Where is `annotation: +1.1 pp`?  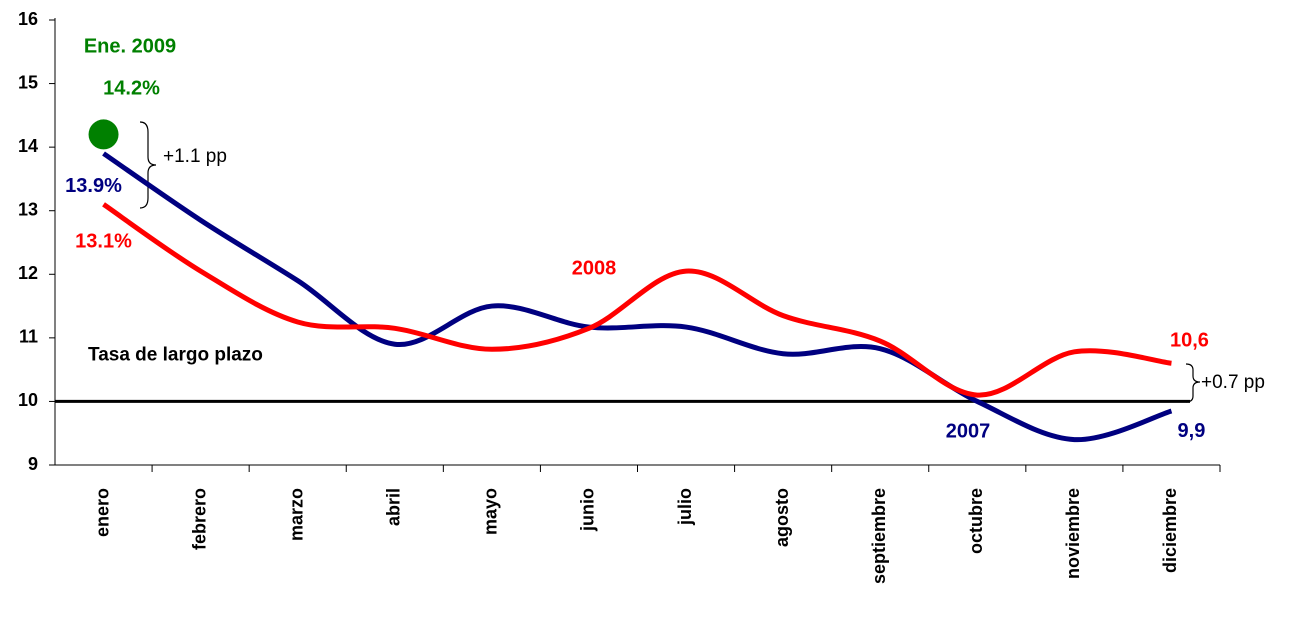 annotation: +1.1 pp is located at coordinates (195, 156).